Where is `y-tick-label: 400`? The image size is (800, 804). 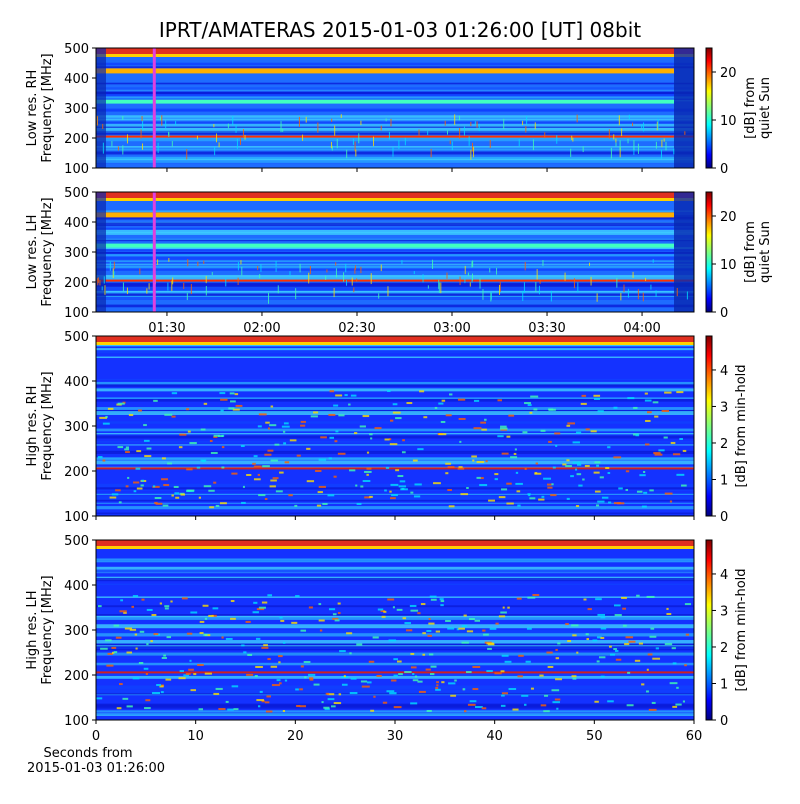 y-tick-label: 400 is located at coordinates (76, 223).